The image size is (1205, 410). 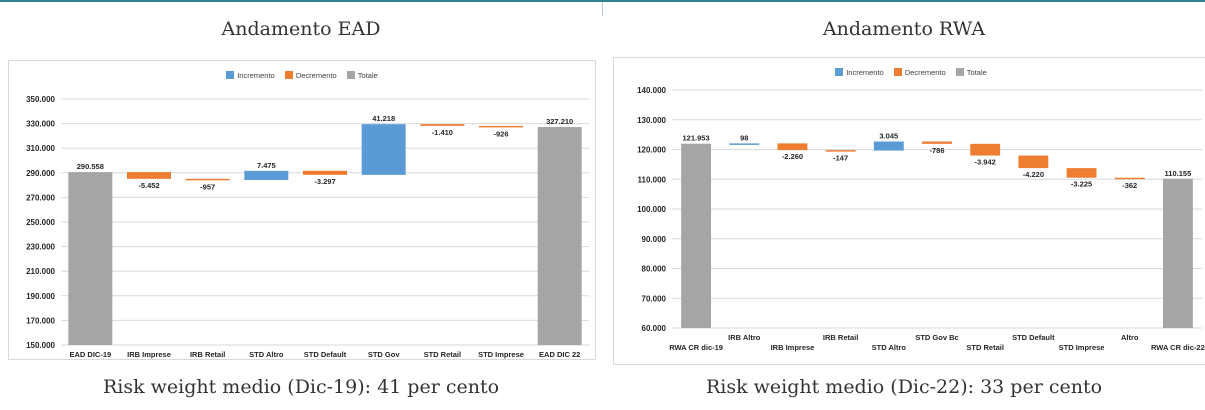 What do you see at coordinates (40, 296) in the screenshot?
I see `y-tick-label: 190.000` at bounding box center [40, 296].